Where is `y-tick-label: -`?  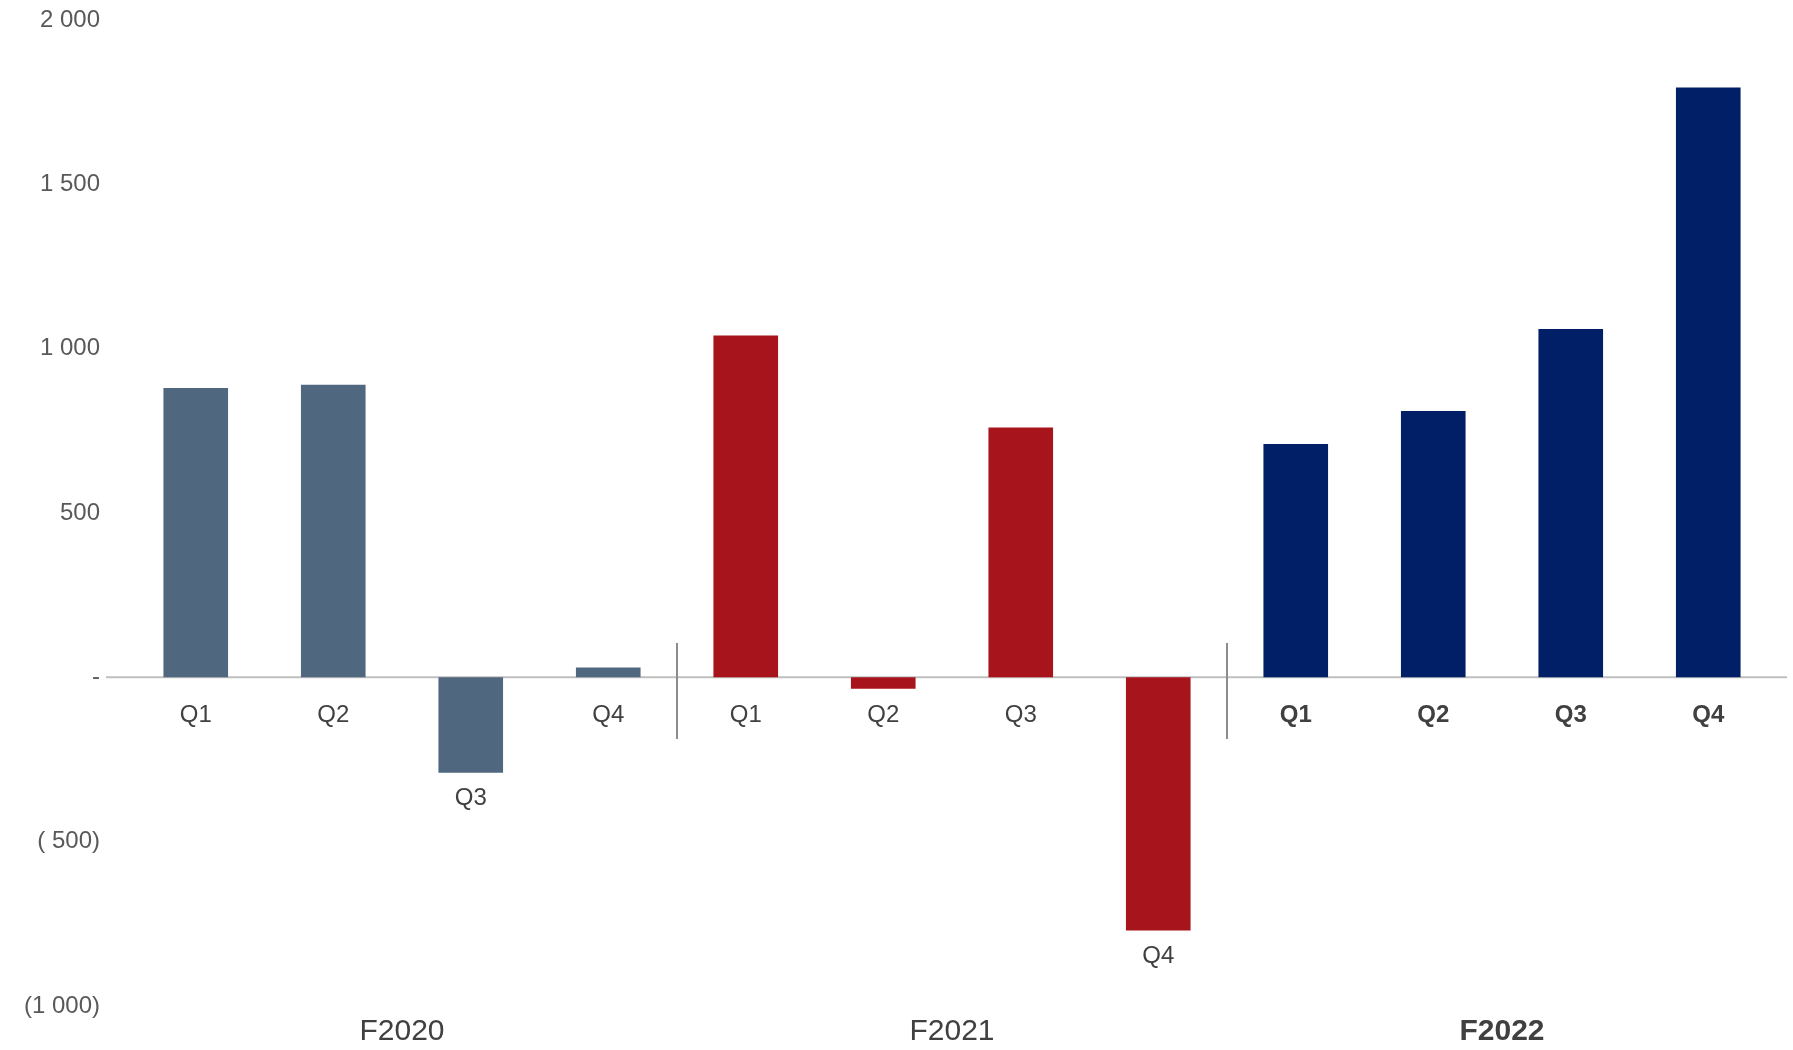 y-tick-label: - is located at coordinates (96, 675).